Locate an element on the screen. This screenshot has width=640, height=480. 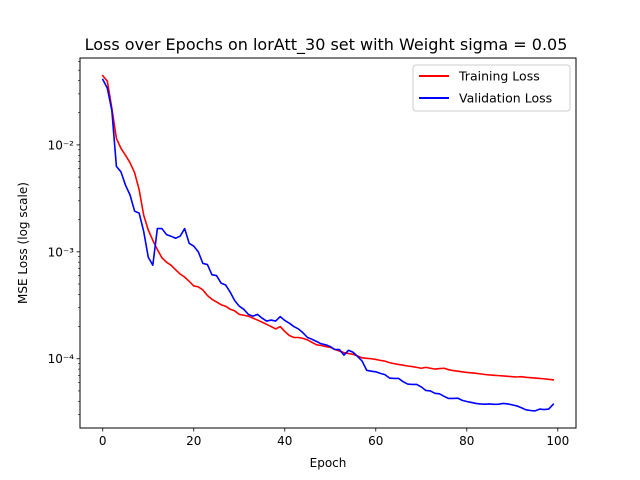
legend-label-validation: Validation Loss is located at coordinates (505, 98).